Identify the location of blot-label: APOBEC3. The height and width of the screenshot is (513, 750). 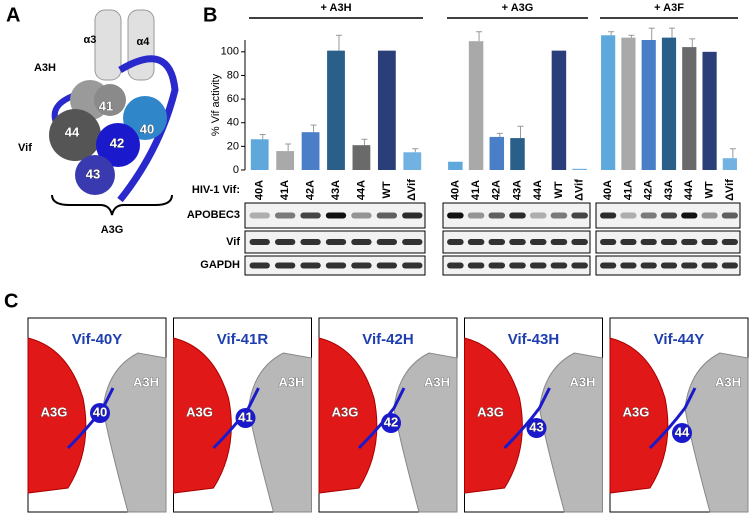
(213, 215).